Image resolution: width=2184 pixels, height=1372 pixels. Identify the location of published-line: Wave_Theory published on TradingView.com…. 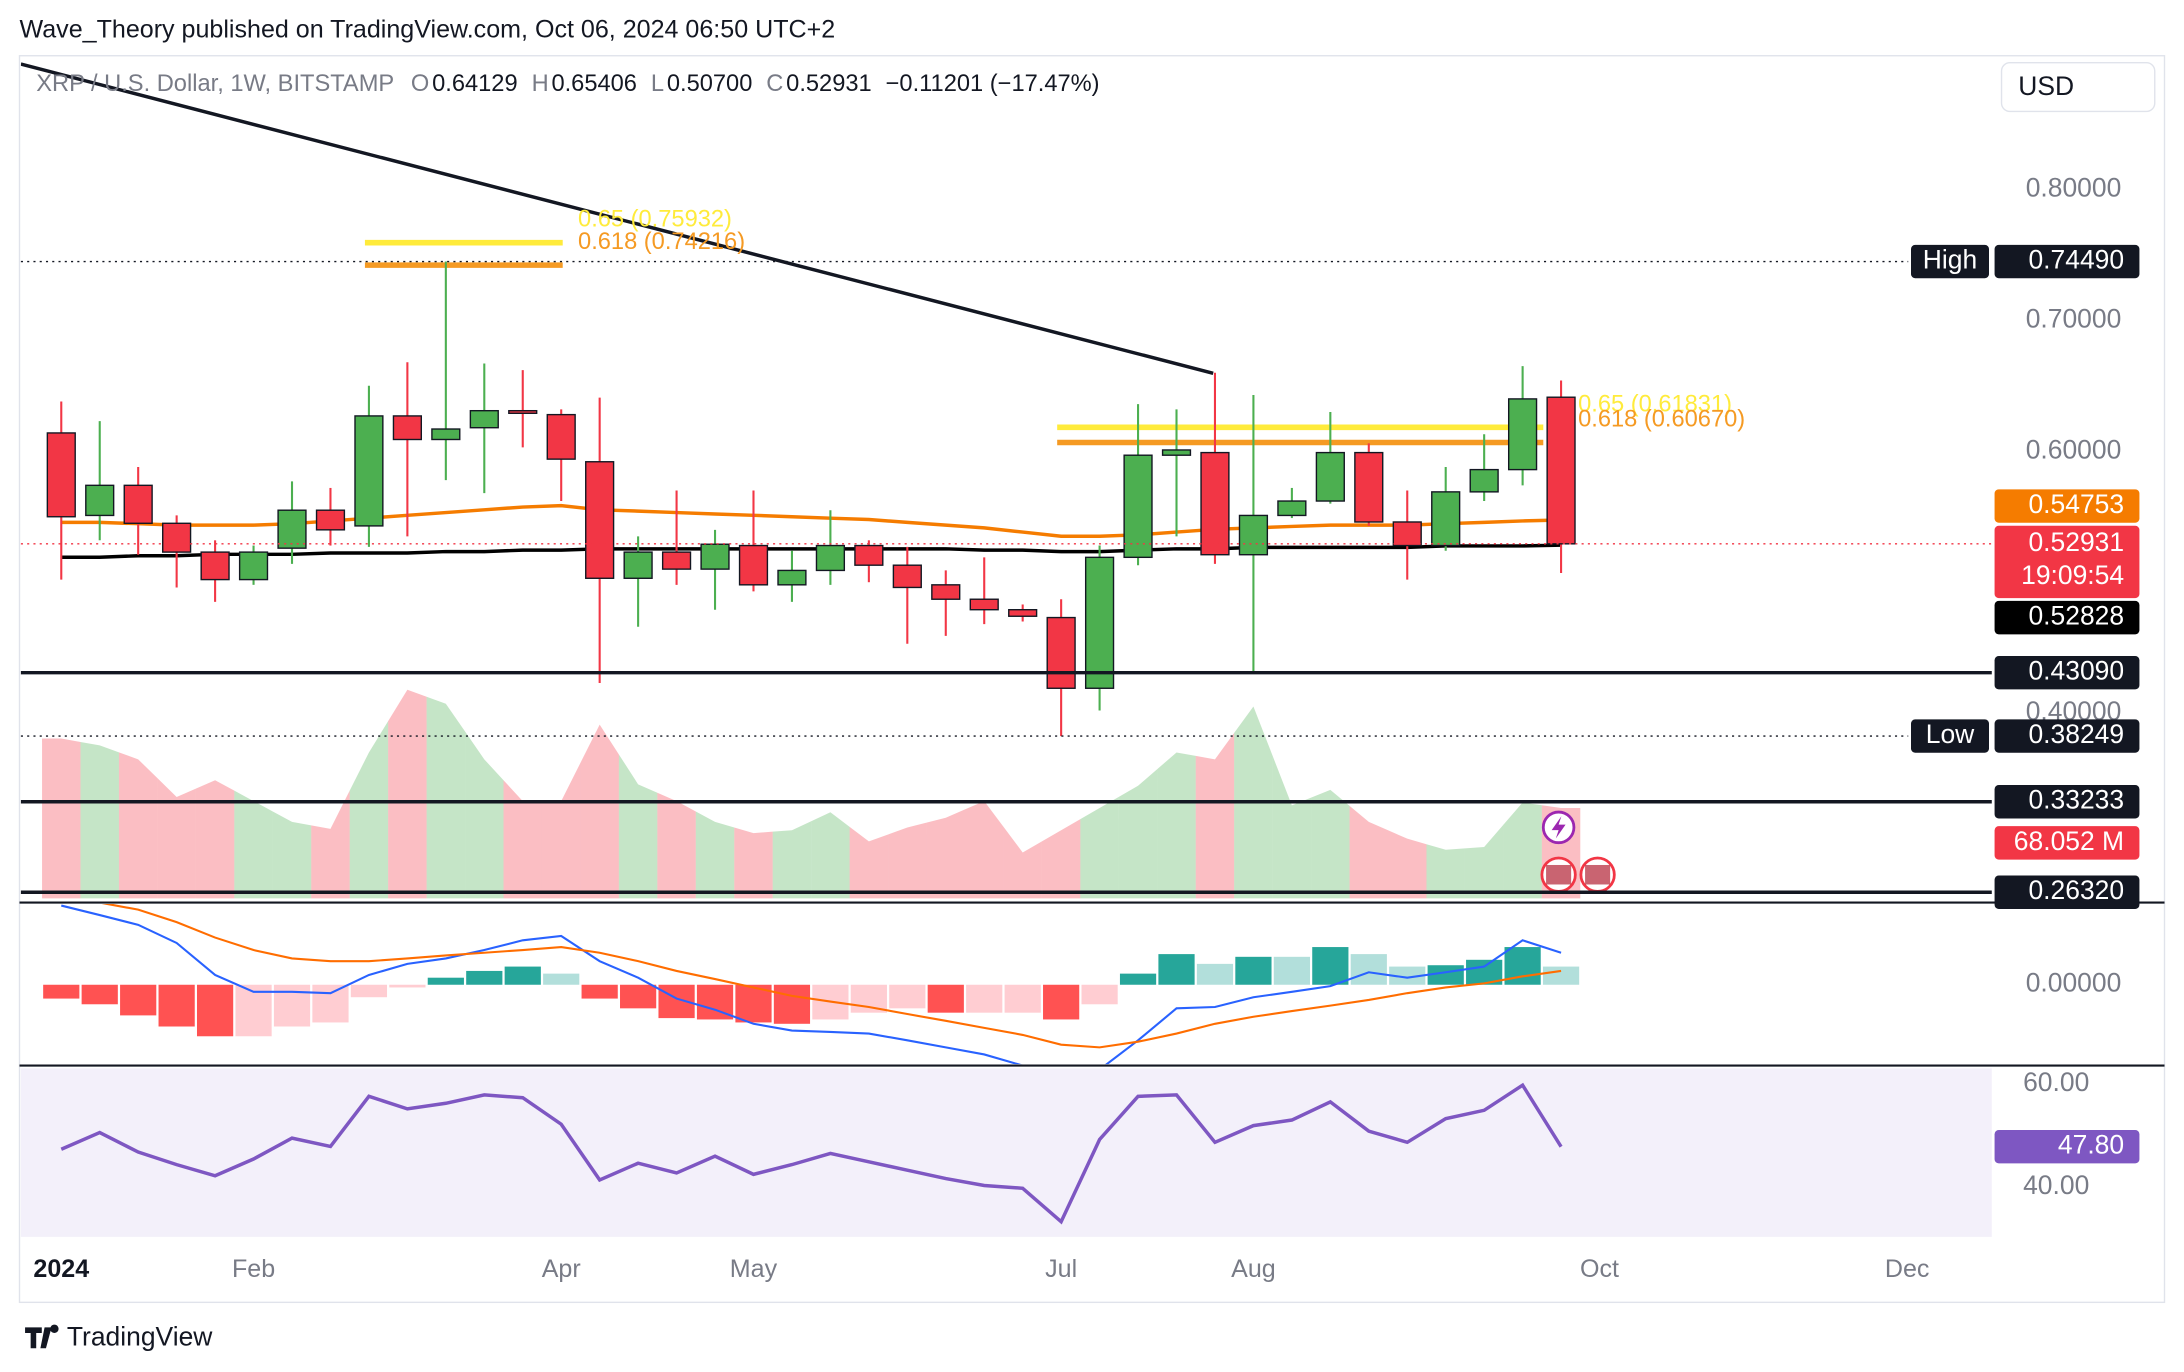
(427, 29).